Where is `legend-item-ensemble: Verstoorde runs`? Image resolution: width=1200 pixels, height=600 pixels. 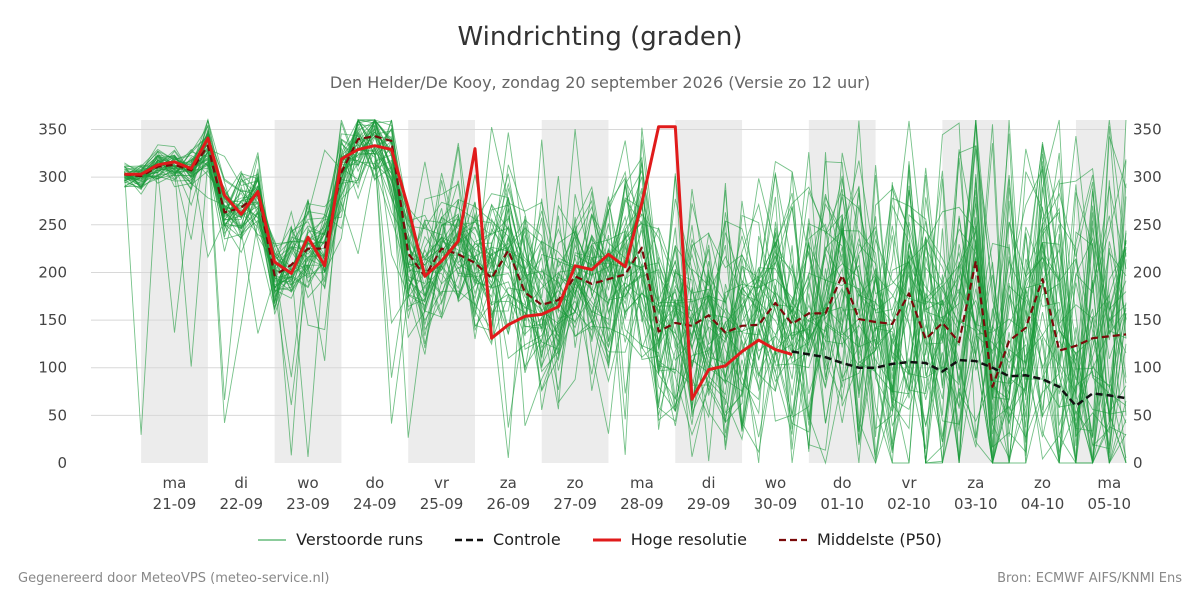
legend-item-ensemble: Verstoorde runs is located at coordinates (340, 539).